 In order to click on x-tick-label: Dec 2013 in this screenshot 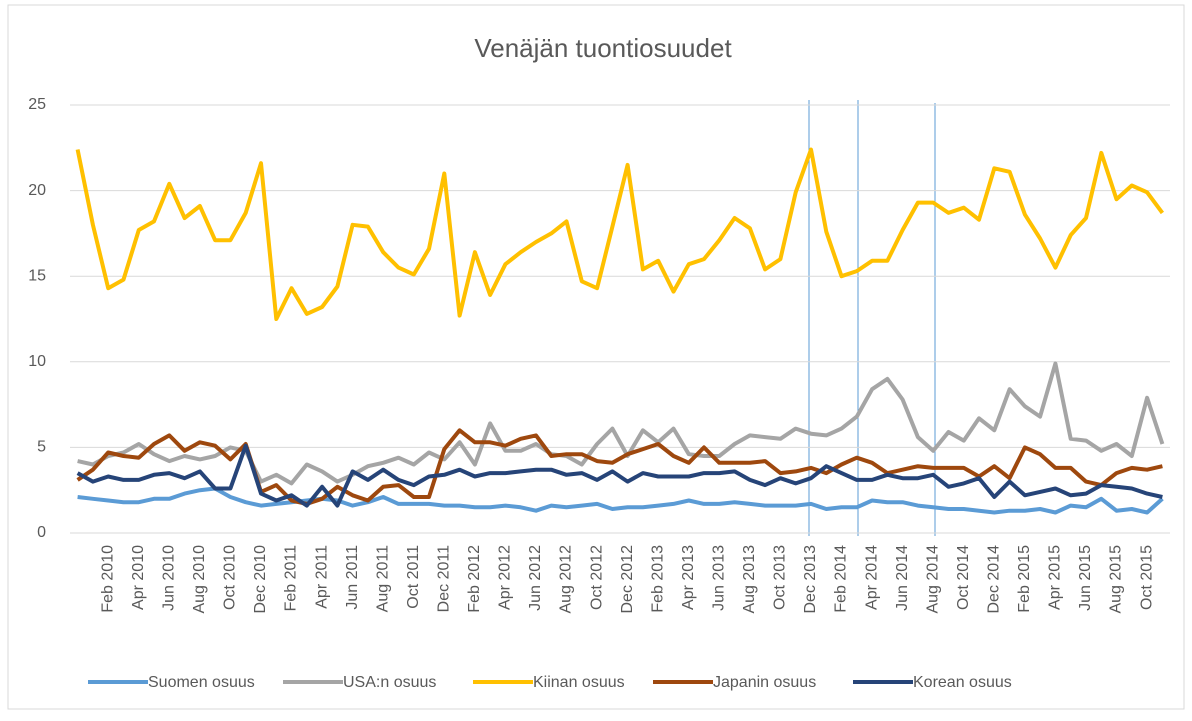, I will do `click(810, 579)`.